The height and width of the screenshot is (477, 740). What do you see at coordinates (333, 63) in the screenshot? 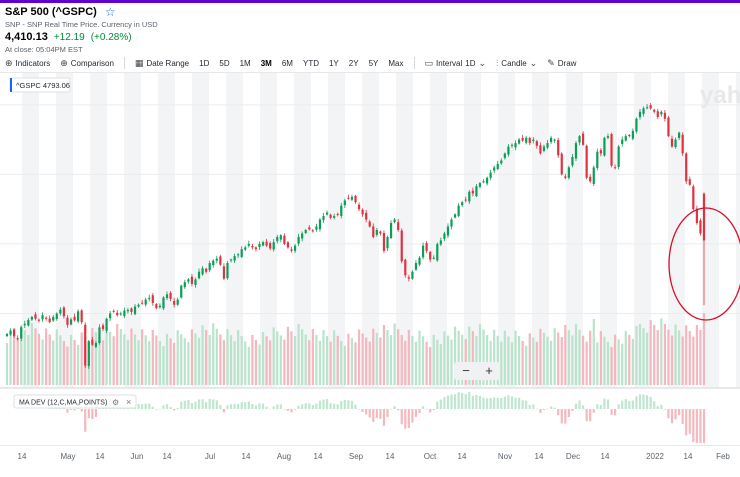
I see `range-1y: 1Y` at bounding box center [333, 63].